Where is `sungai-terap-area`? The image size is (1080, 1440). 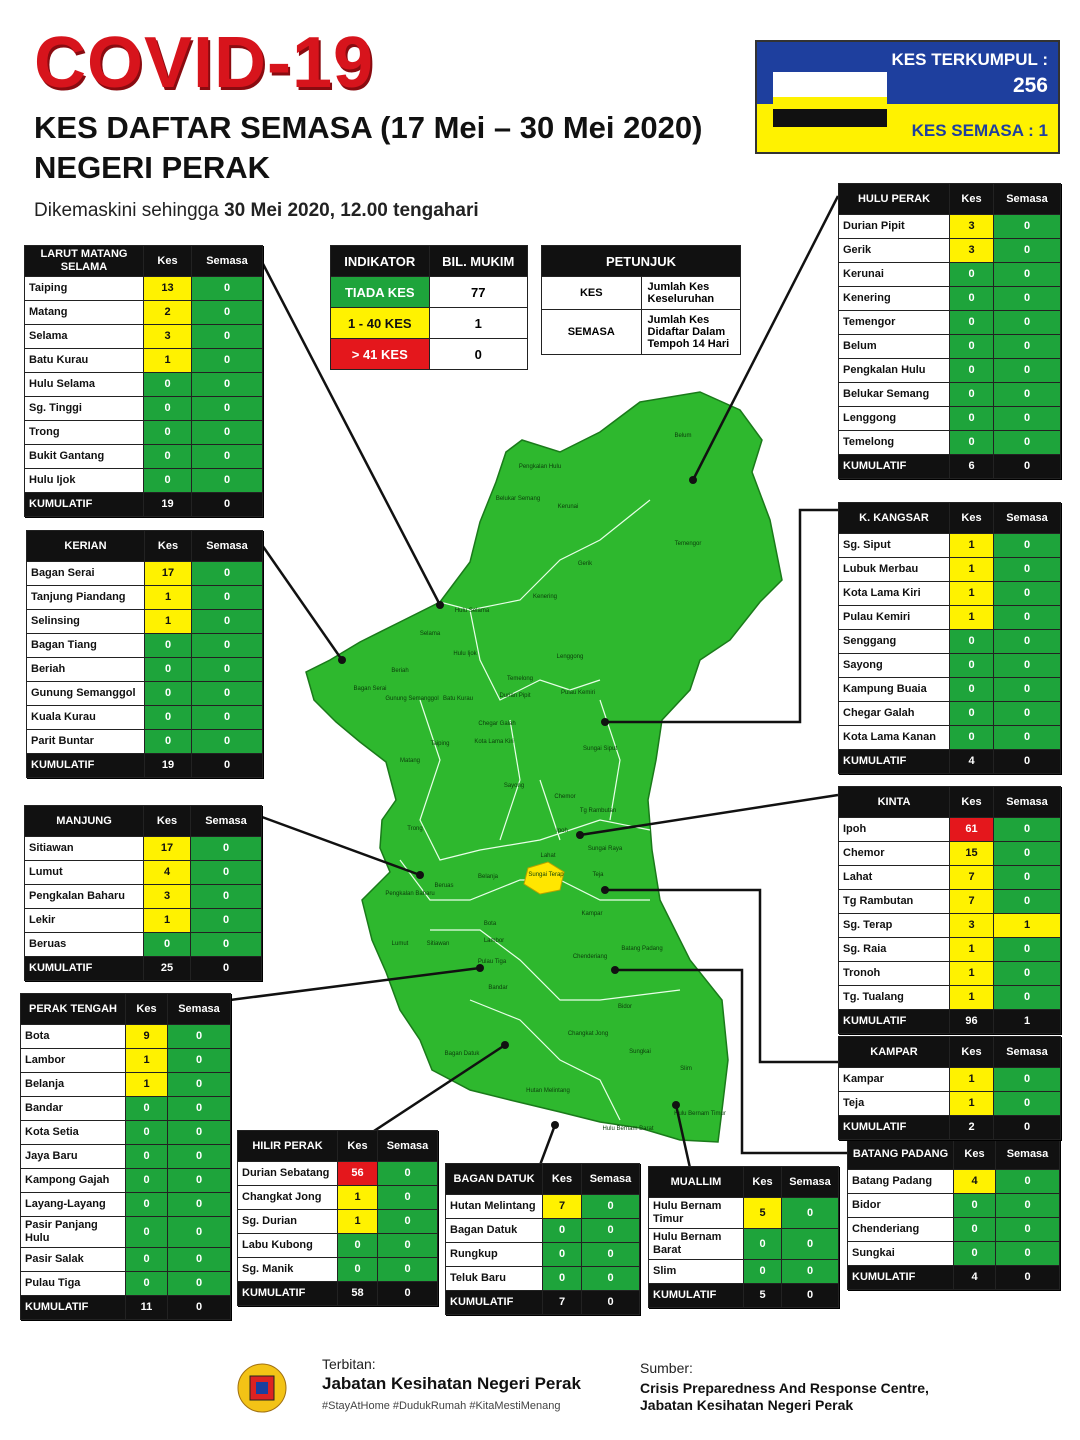
sungai-terap-area is located at coordinates (544, 878).